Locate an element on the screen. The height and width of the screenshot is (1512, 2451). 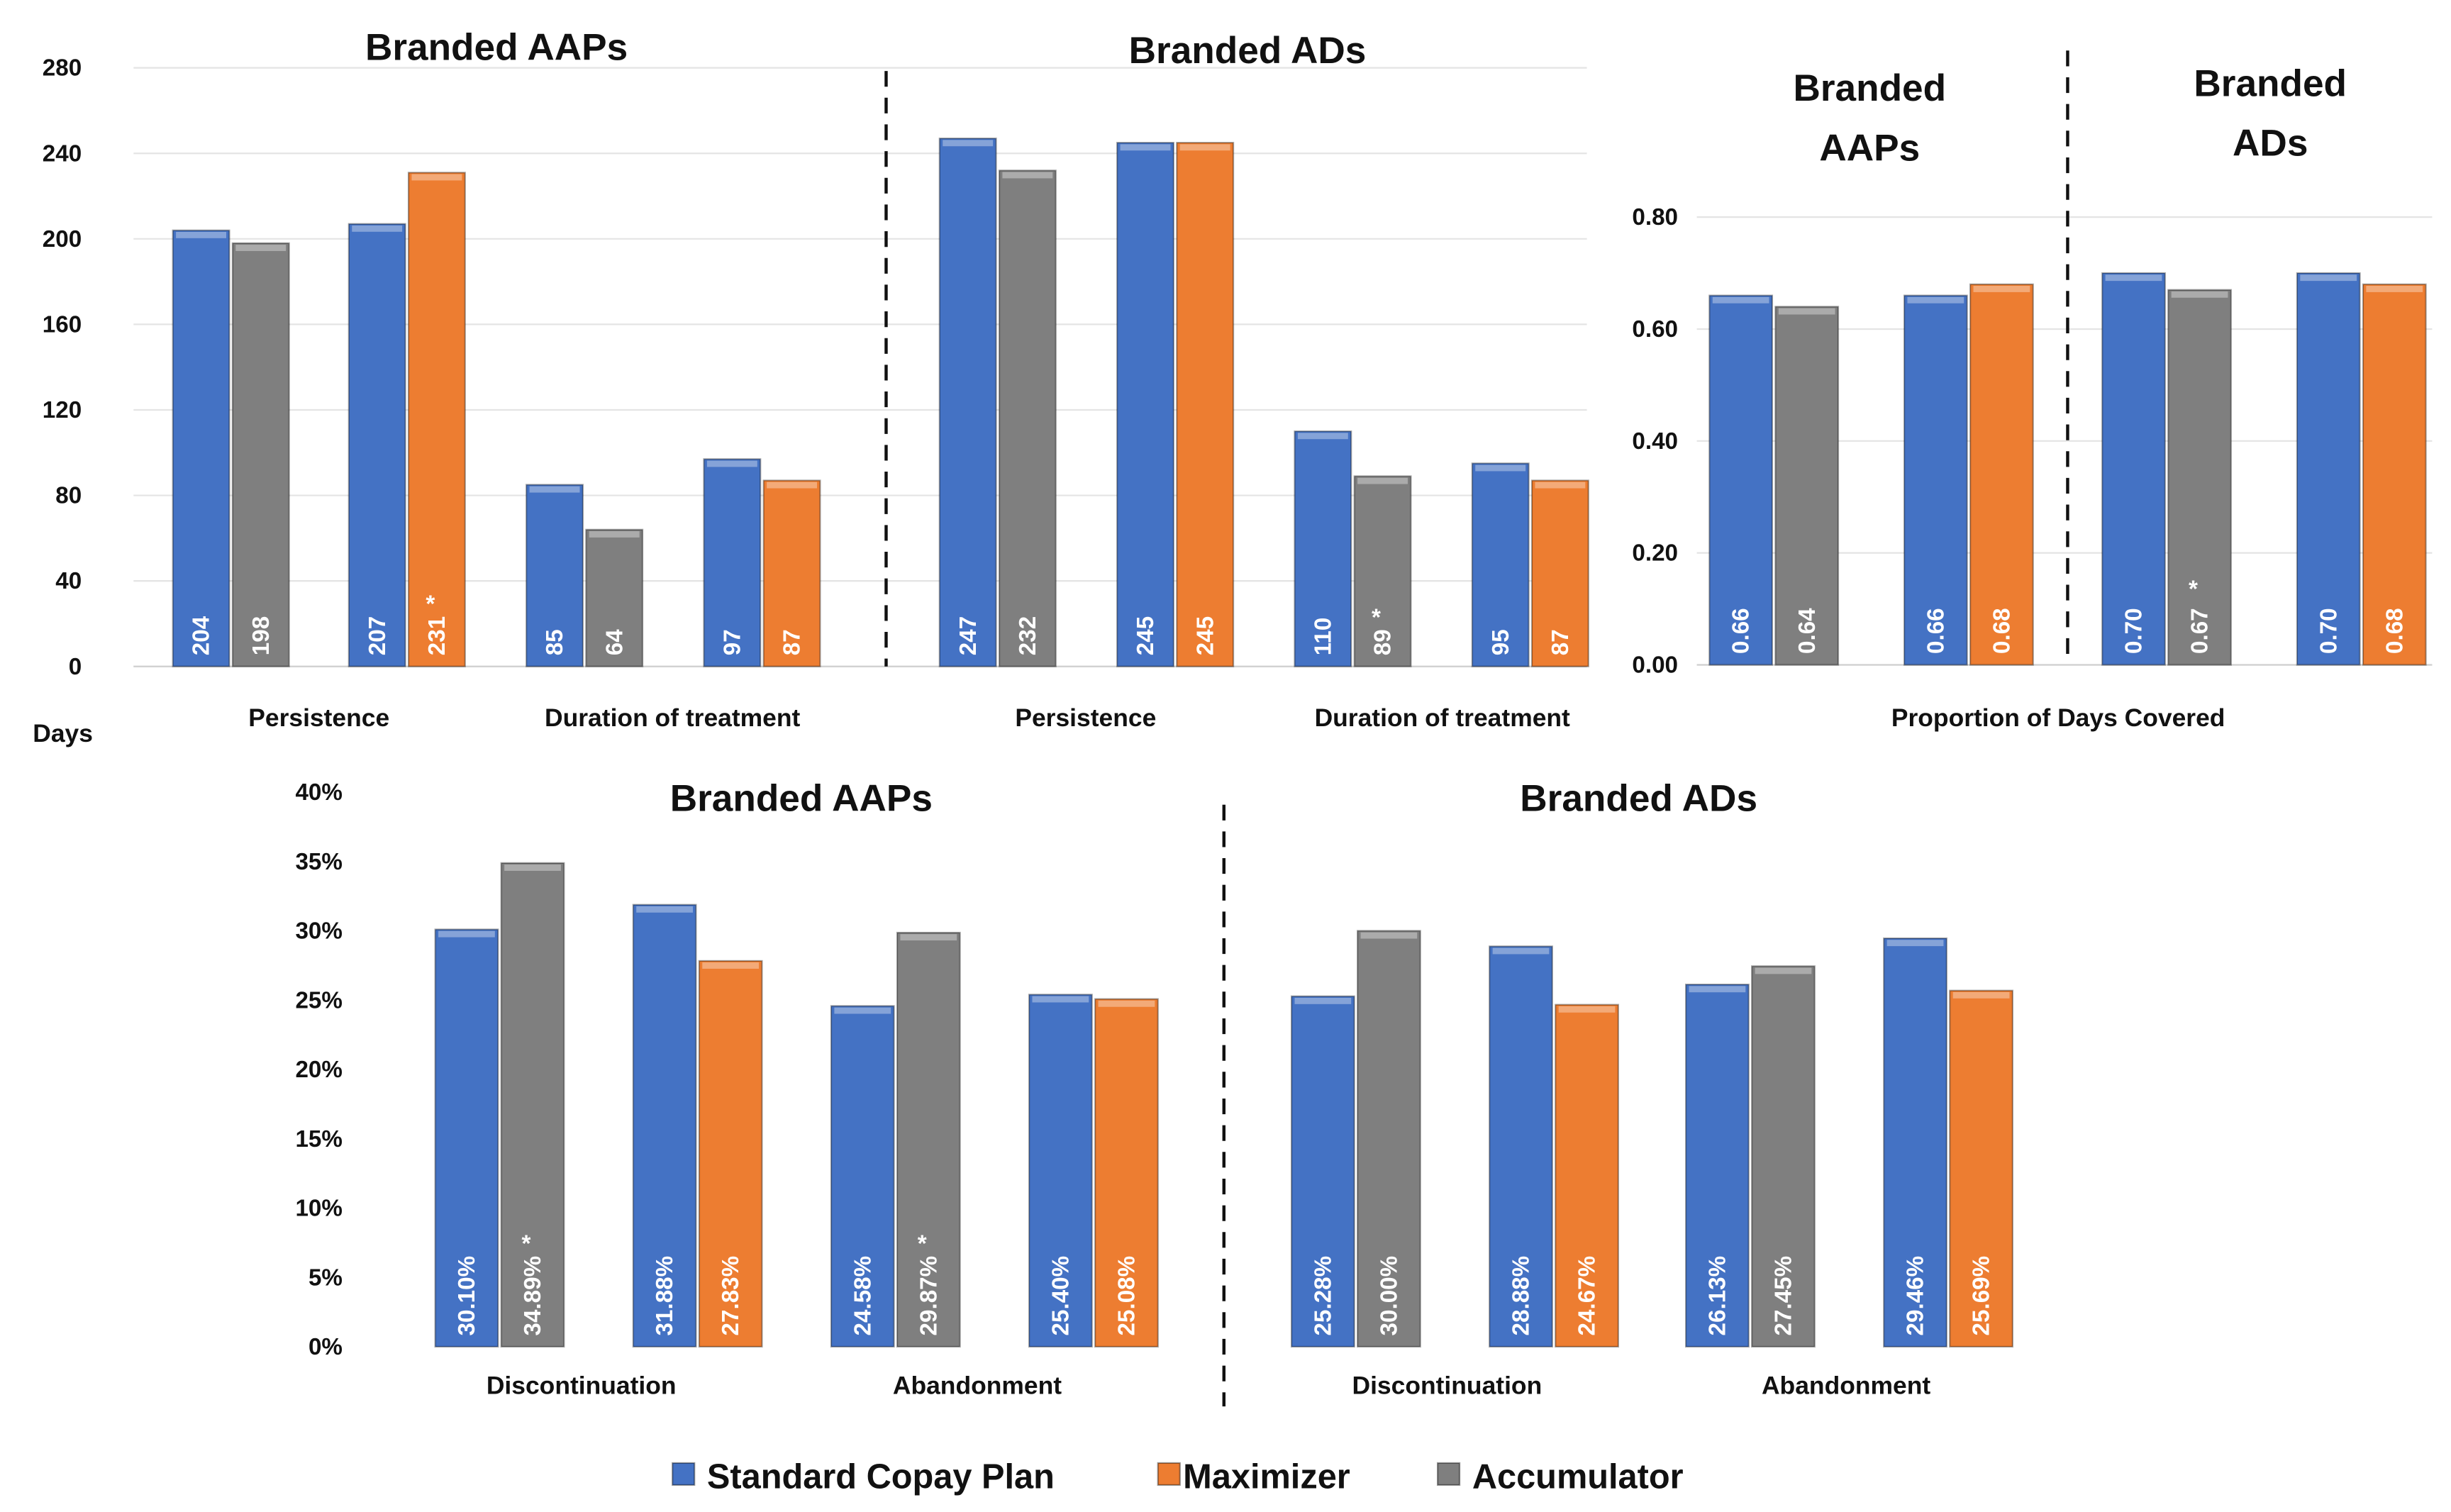
y-tick-label: 5% is located at coordinates (326, 1277).